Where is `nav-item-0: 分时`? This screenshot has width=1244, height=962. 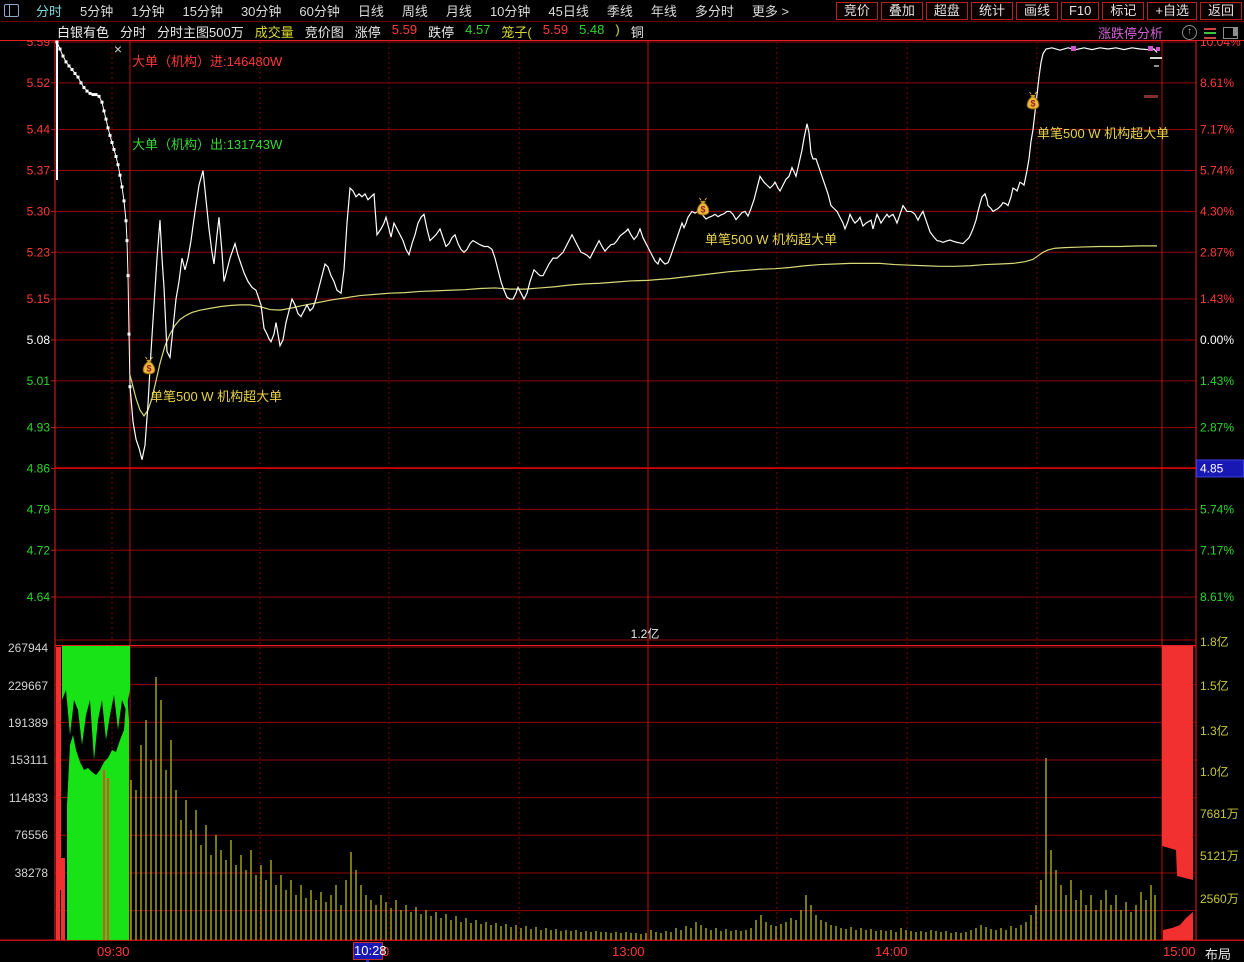 nav-item-0: 分时 is located at coordinates (49, 11).